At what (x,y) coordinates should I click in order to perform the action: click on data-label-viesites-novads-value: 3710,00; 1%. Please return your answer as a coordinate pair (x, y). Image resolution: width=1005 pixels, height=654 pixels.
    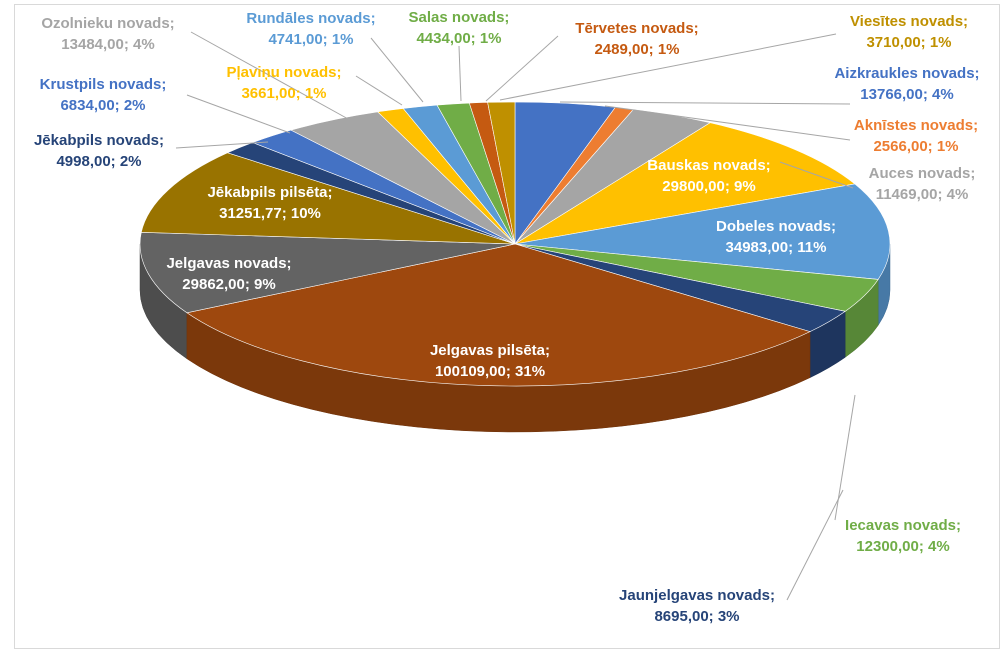
    Looking at the image, I should click on (908, 42).